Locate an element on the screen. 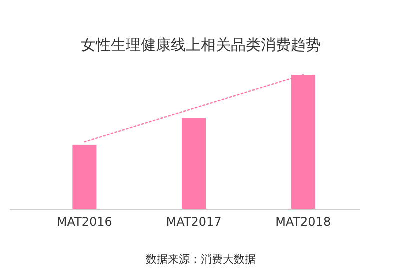 The image size is (402, 279). chart-title: 女性生理健康线上相关品类消费趋势 is located at coordinates (201, 45).